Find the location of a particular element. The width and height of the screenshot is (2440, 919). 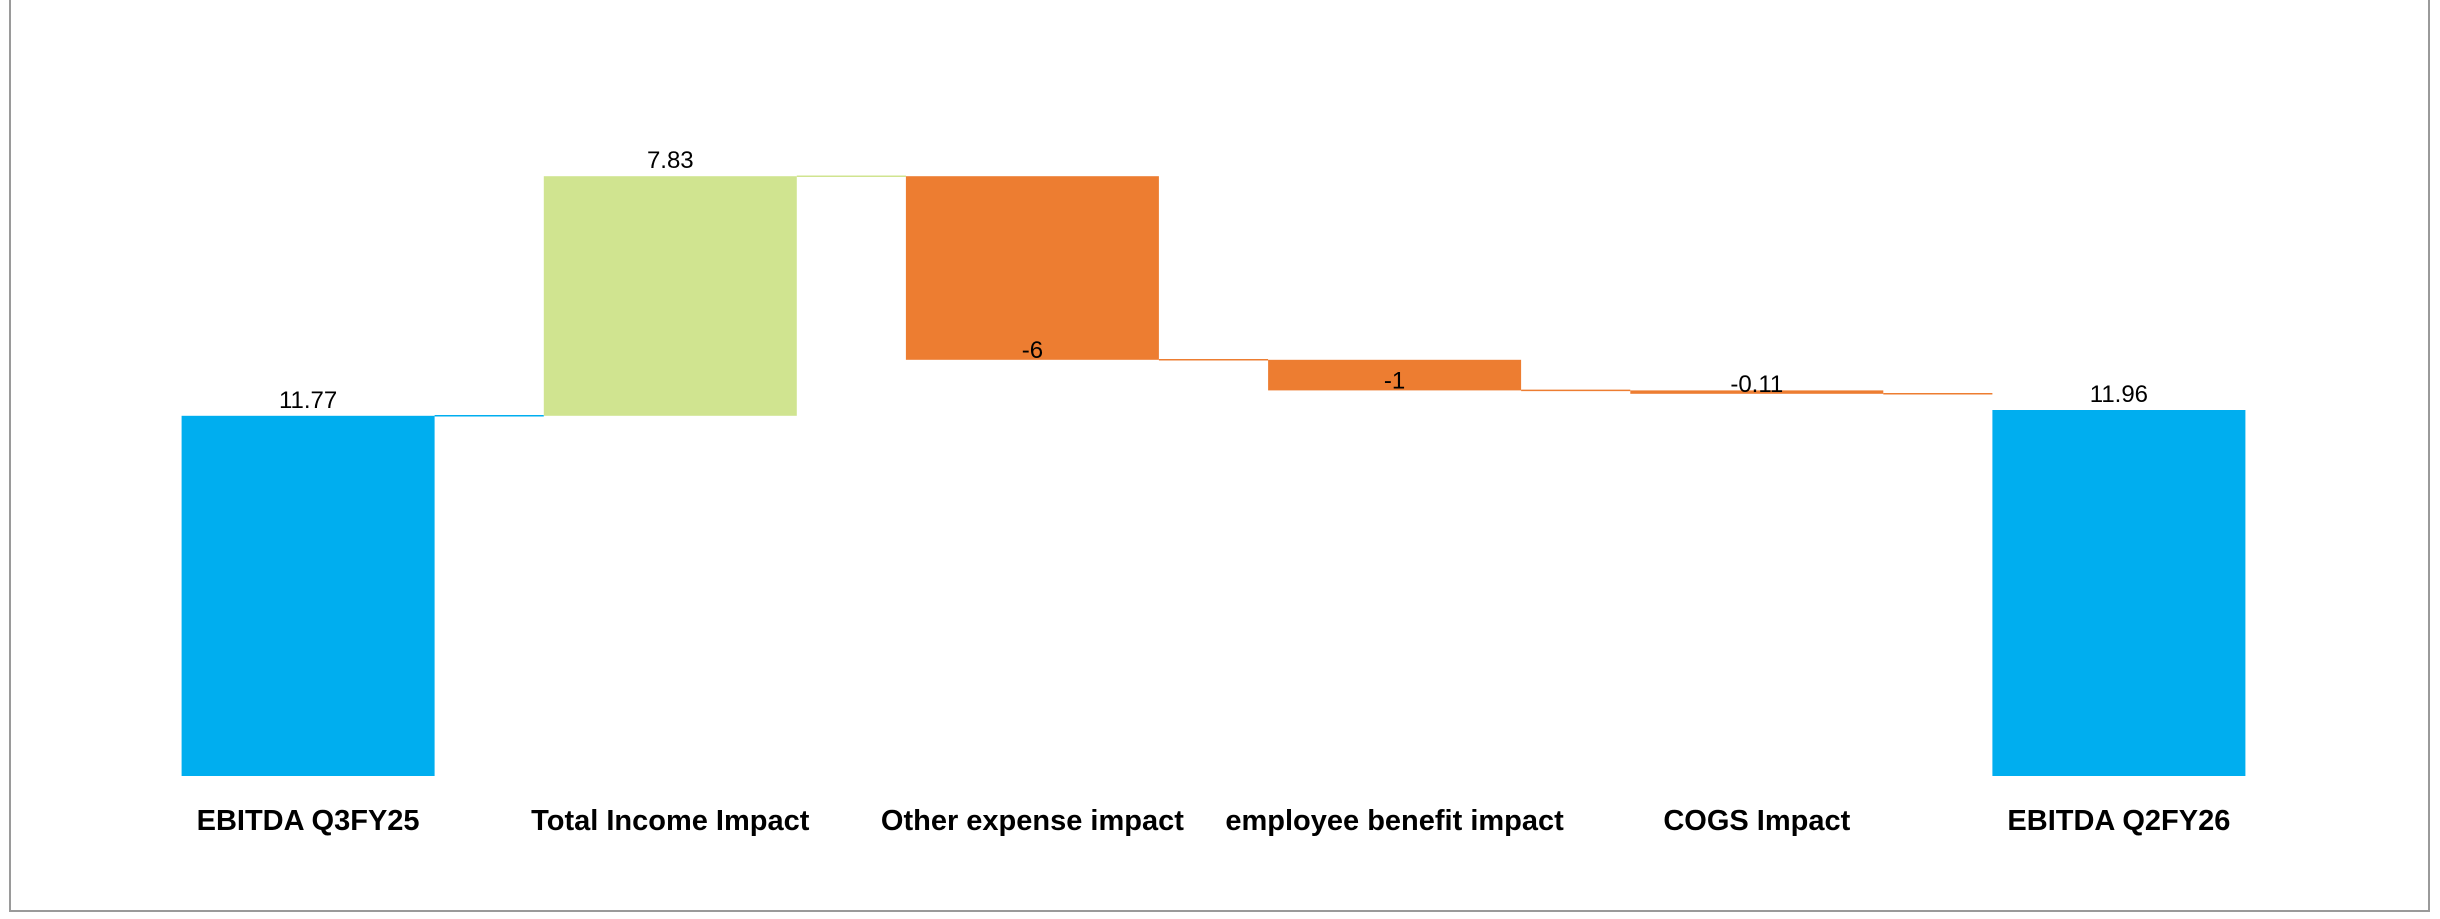

category-label-4: employee benefit impact is located at coordinates (1394, 821).